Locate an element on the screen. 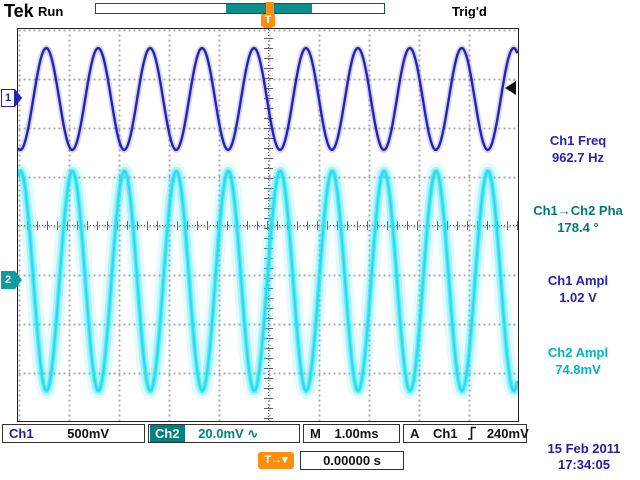 The image size is (640, 480). ch2-ground-marker: 2 is located at coordinates (11, 280).